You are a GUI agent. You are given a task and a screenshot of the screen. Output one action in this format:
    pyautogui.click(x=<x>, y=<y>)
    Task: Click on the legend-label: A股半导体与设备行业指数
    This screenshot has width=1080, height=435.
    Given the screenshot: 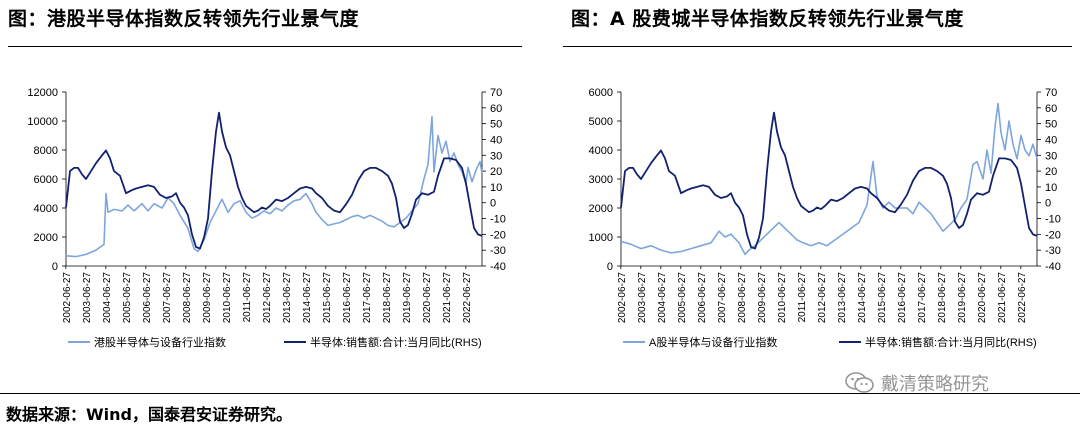 What is the action you would take?
    pyautogui.click(x=713, y=342)
    